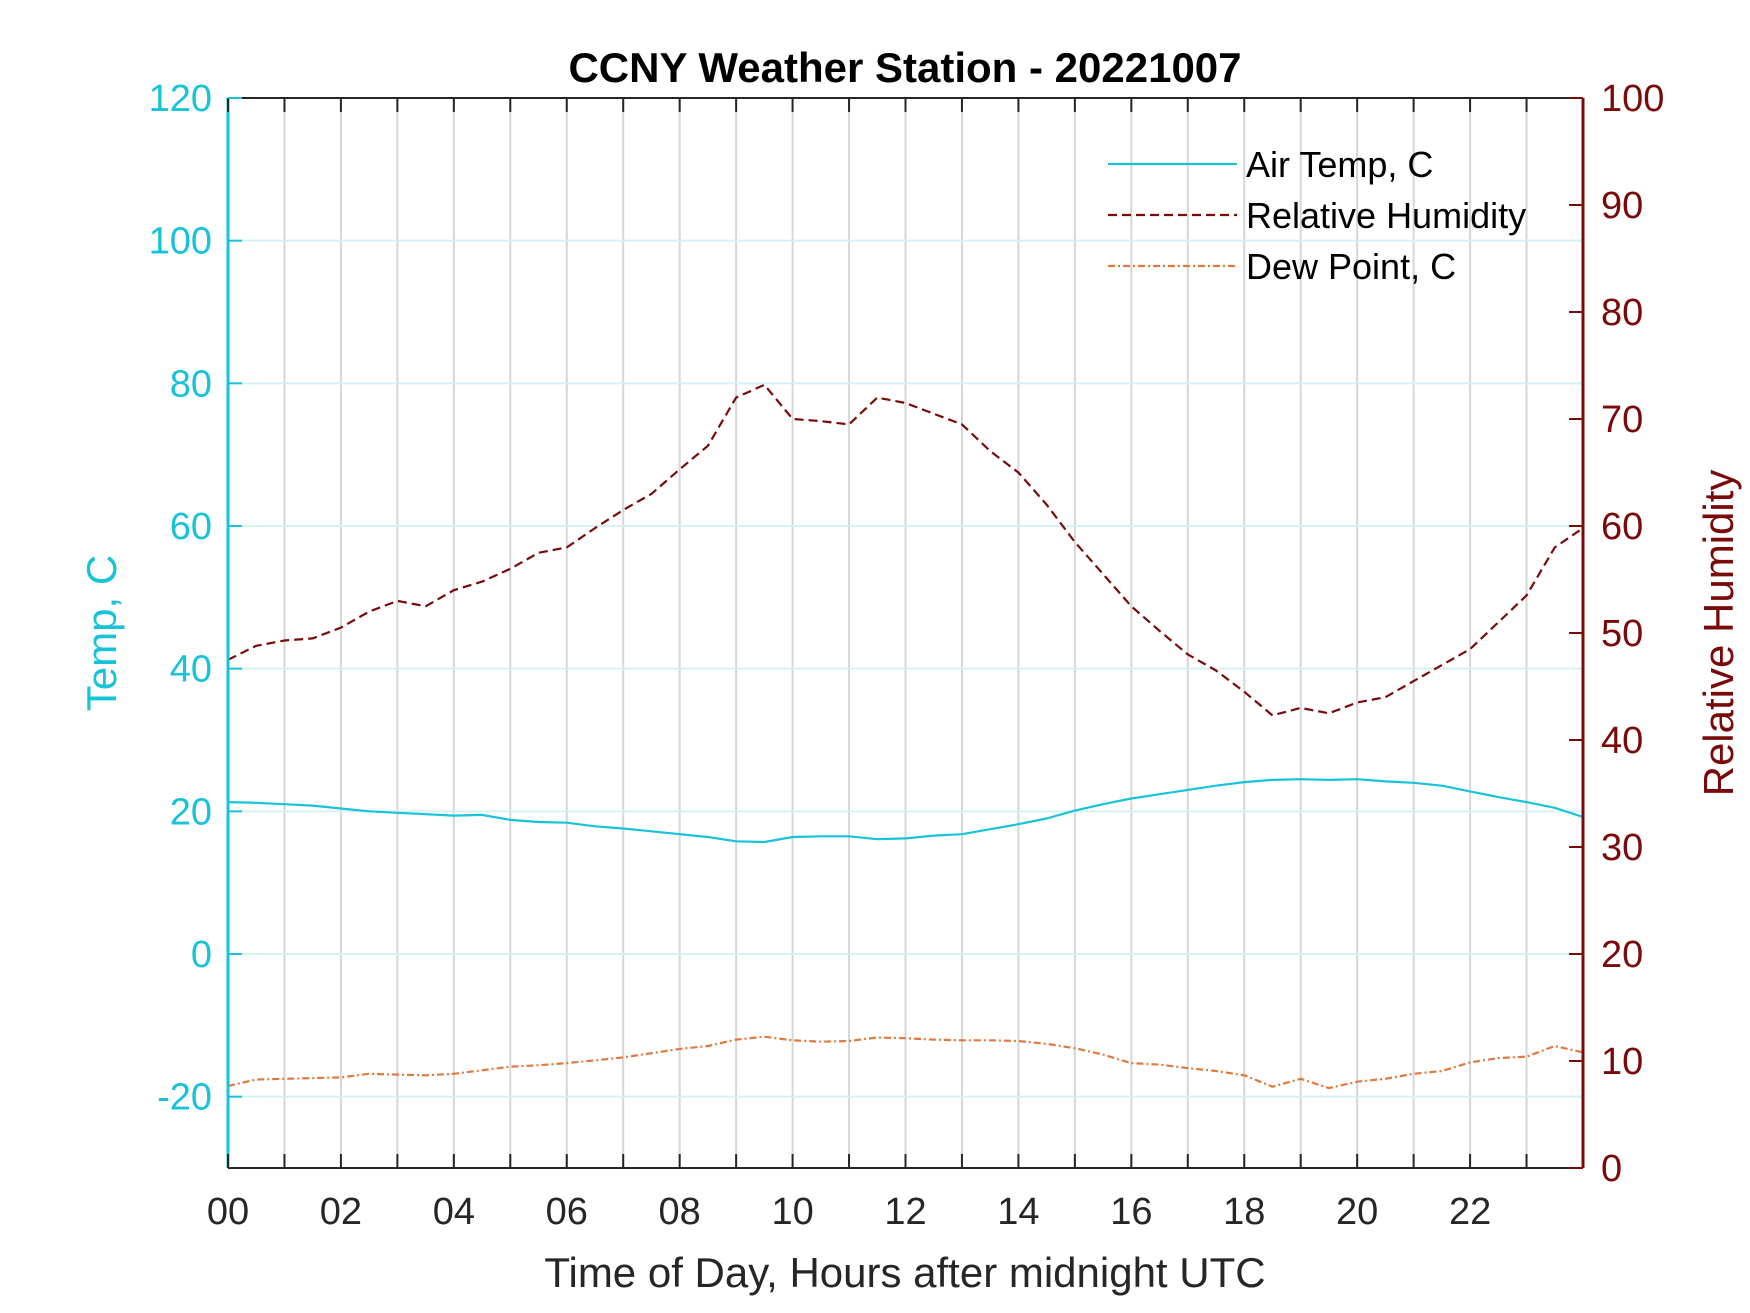 The image size is (1750, 1313). What do you see at coordinates (1622, 634) in the screenshot?
I see `right-y-tick-label: 50` at bounding box center [1622, 634].